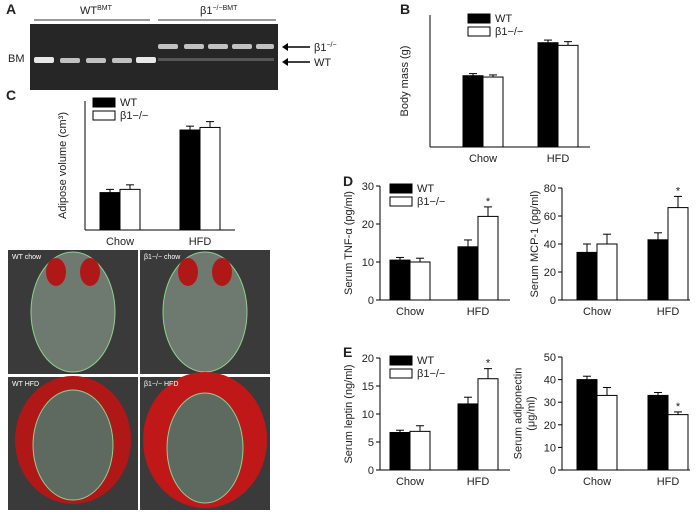  Describe the element at coordinates (331, 45) in the screenshot. I see `band-label-sup: −/−` at that location.